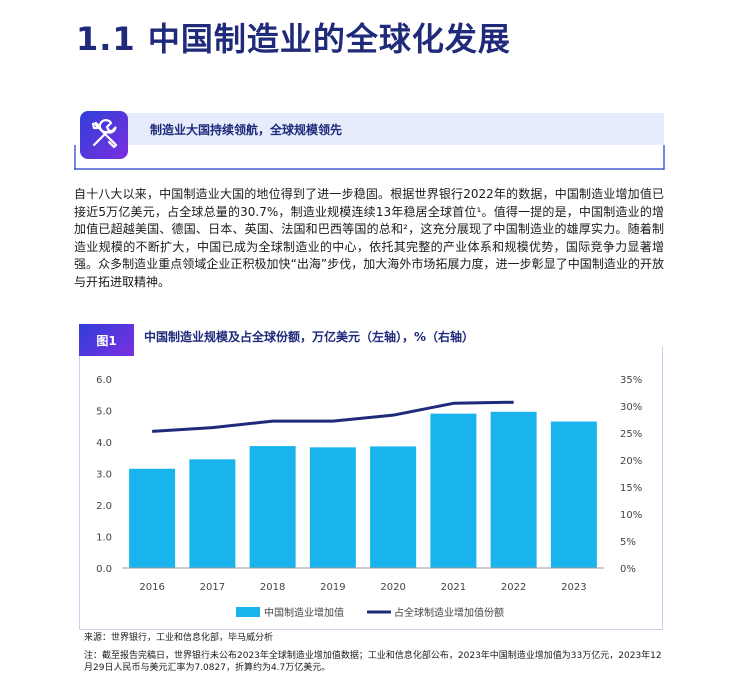 The width and height of the screenshot is (737, 694). I want to click on y-left-tick-label: 6.0, so click(104, 380).